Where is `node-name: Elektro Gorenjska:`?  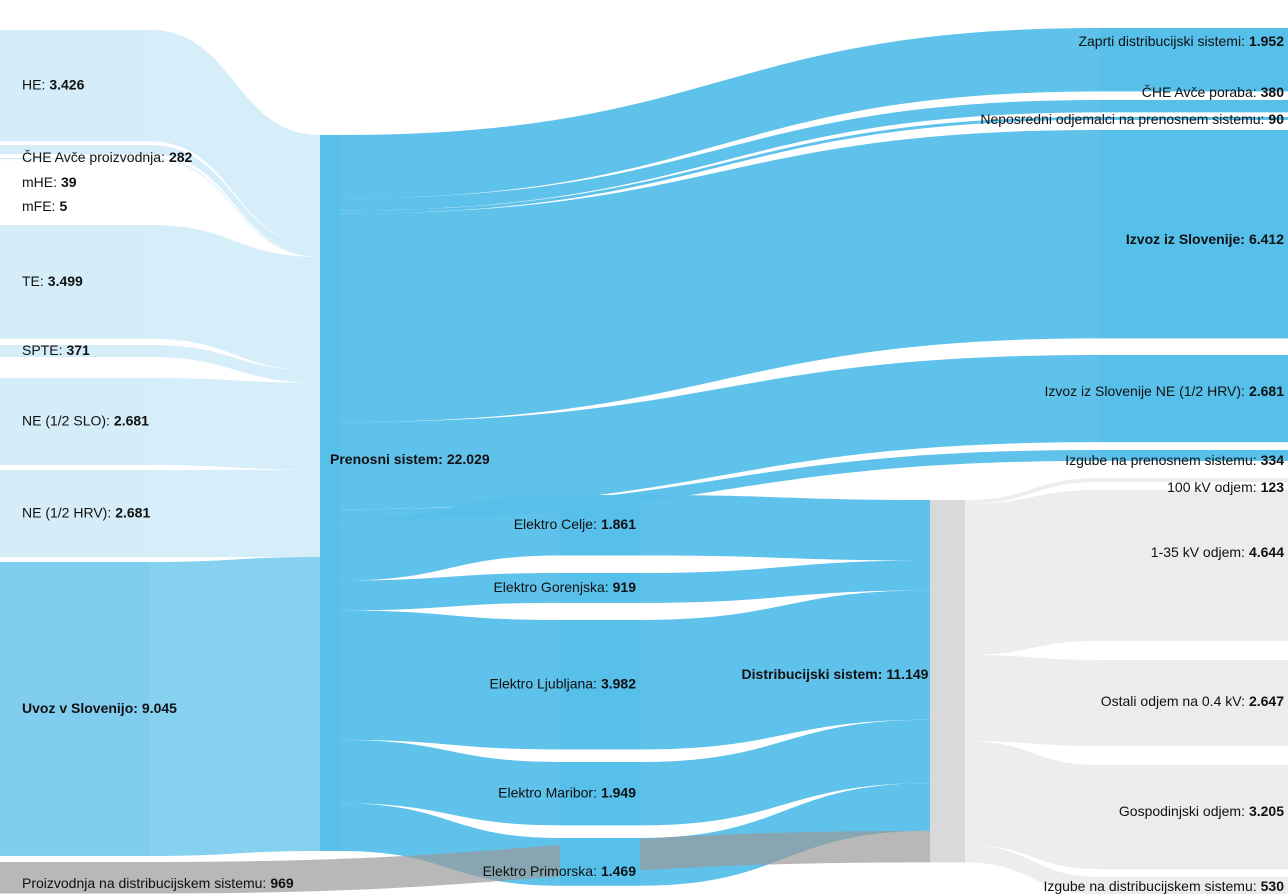 node-name: Elektro Gorenjska: is located at coordinates (550, 587).